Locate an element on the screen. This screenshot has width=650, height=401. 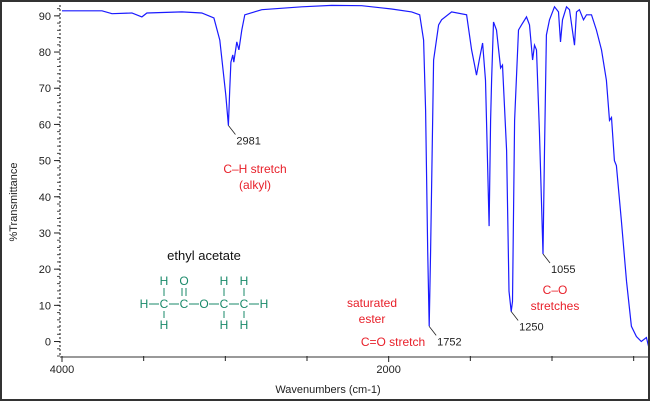
peak-label: 2981 is located at coordinates (248, 141).